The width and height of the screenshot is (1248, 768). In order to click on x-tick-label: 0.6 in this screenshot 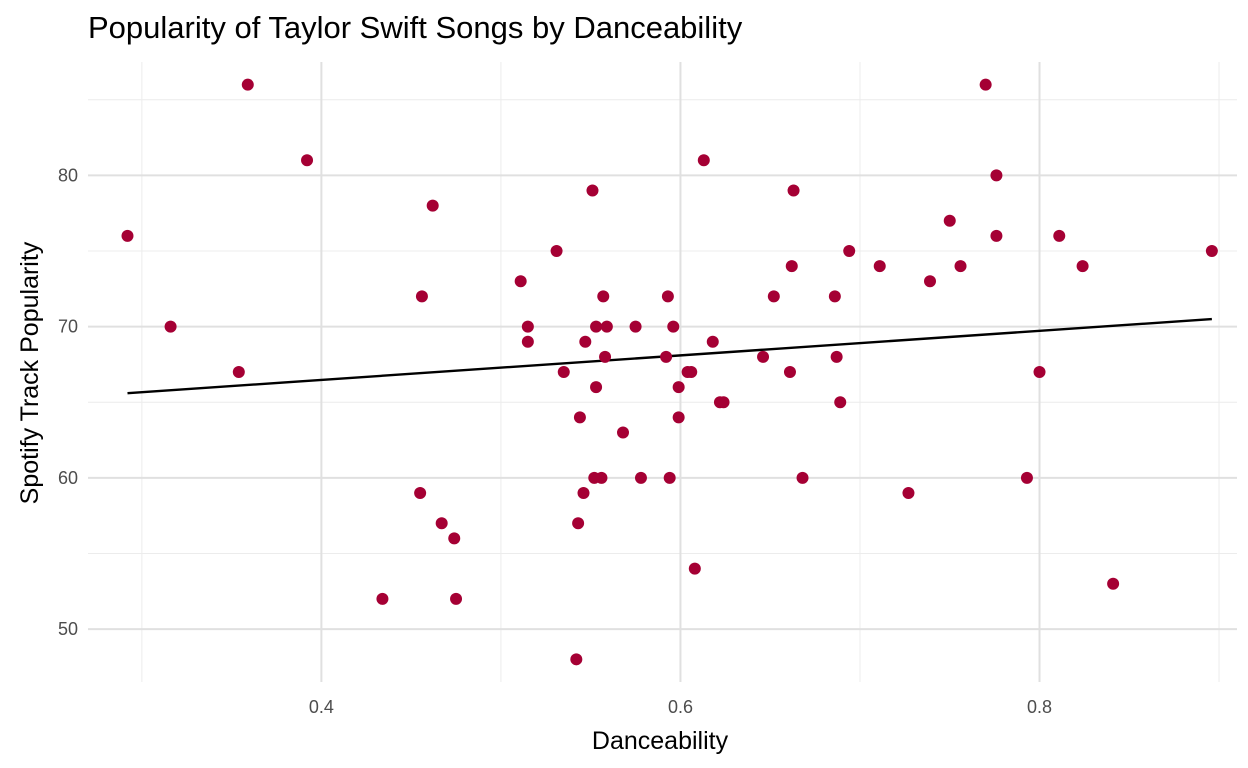, I will do `click(680, 707)`.